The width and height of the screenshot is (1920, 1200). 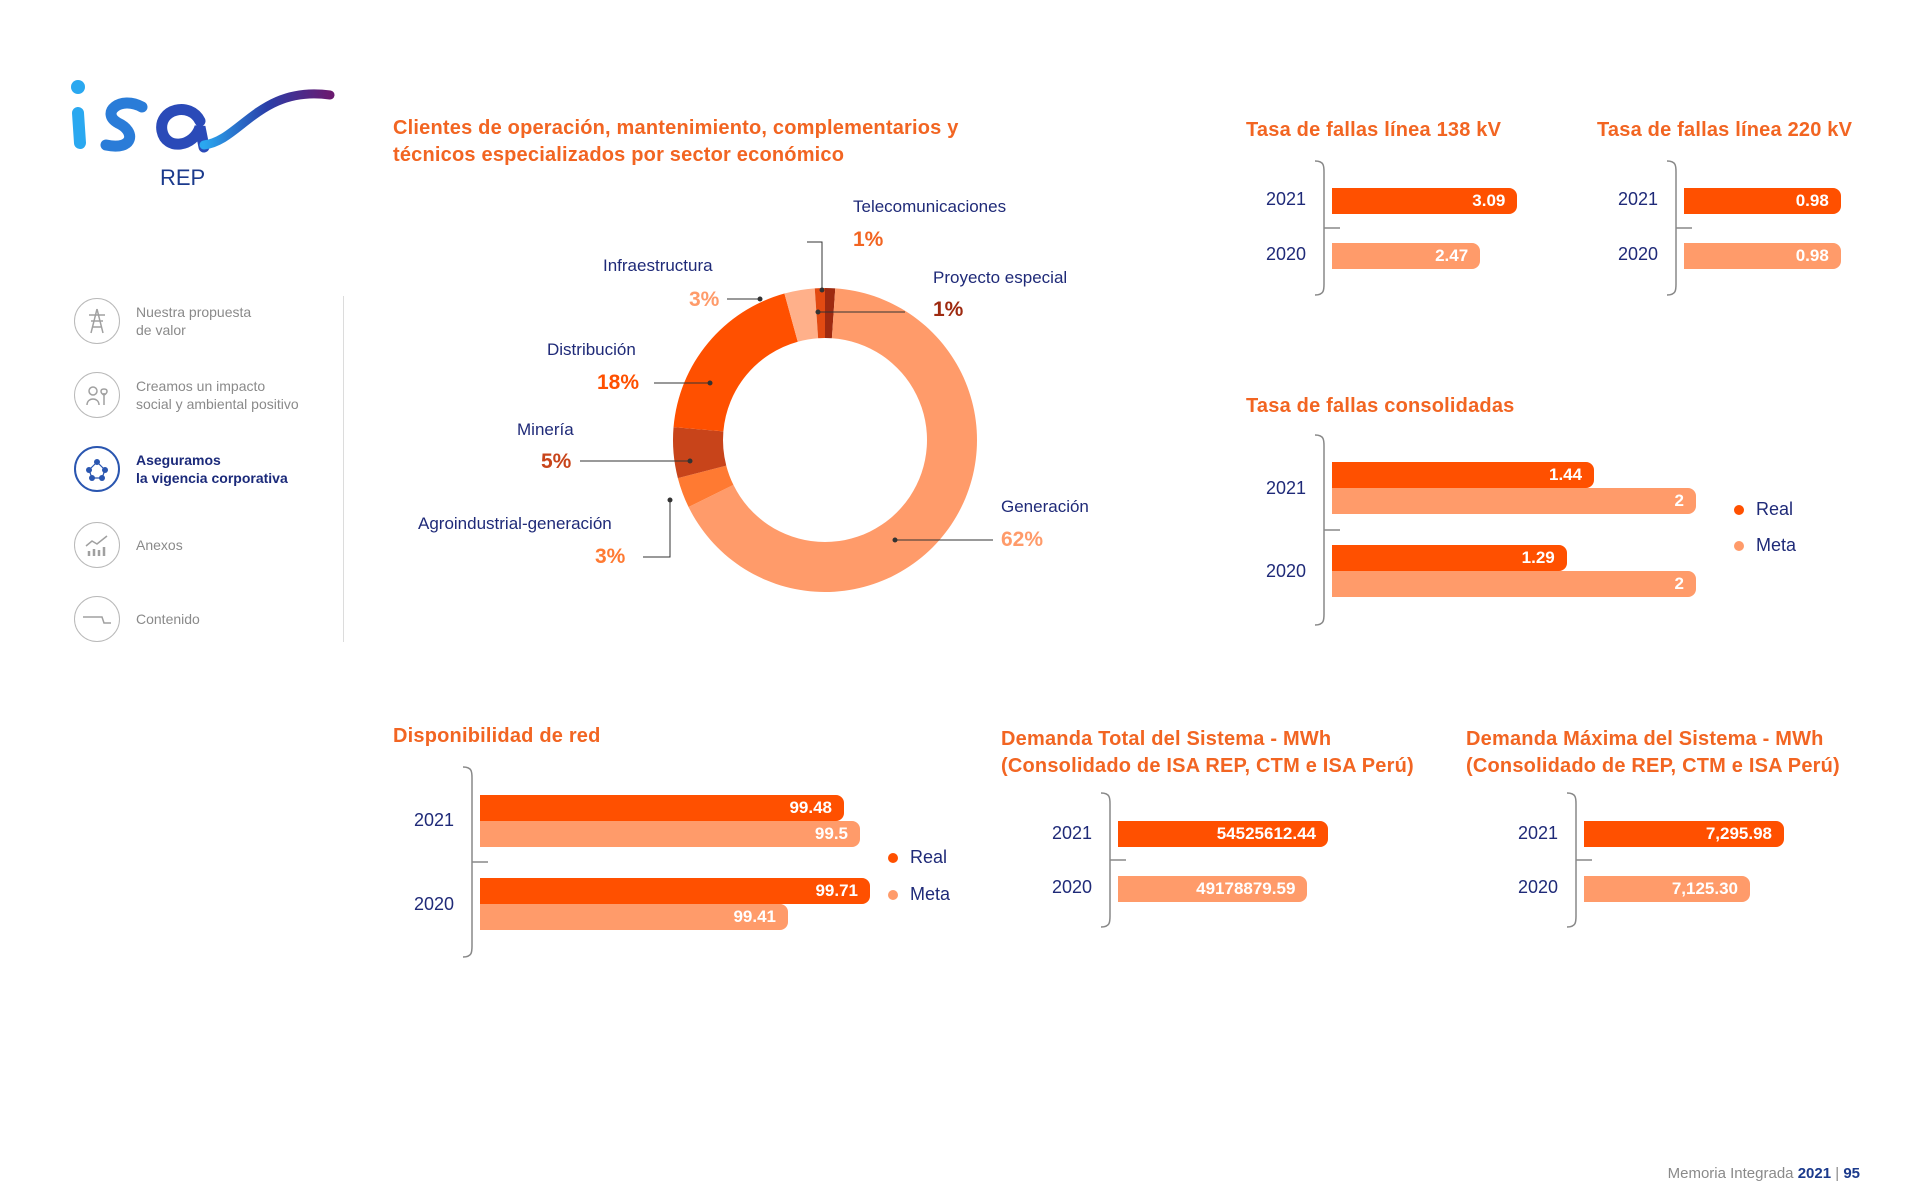 What do you see at coordinates (1000, 277) in the screenshot?
I see `slice-label-proyecto-especial: Proyecto especial` at bounding box center [1000, 277].